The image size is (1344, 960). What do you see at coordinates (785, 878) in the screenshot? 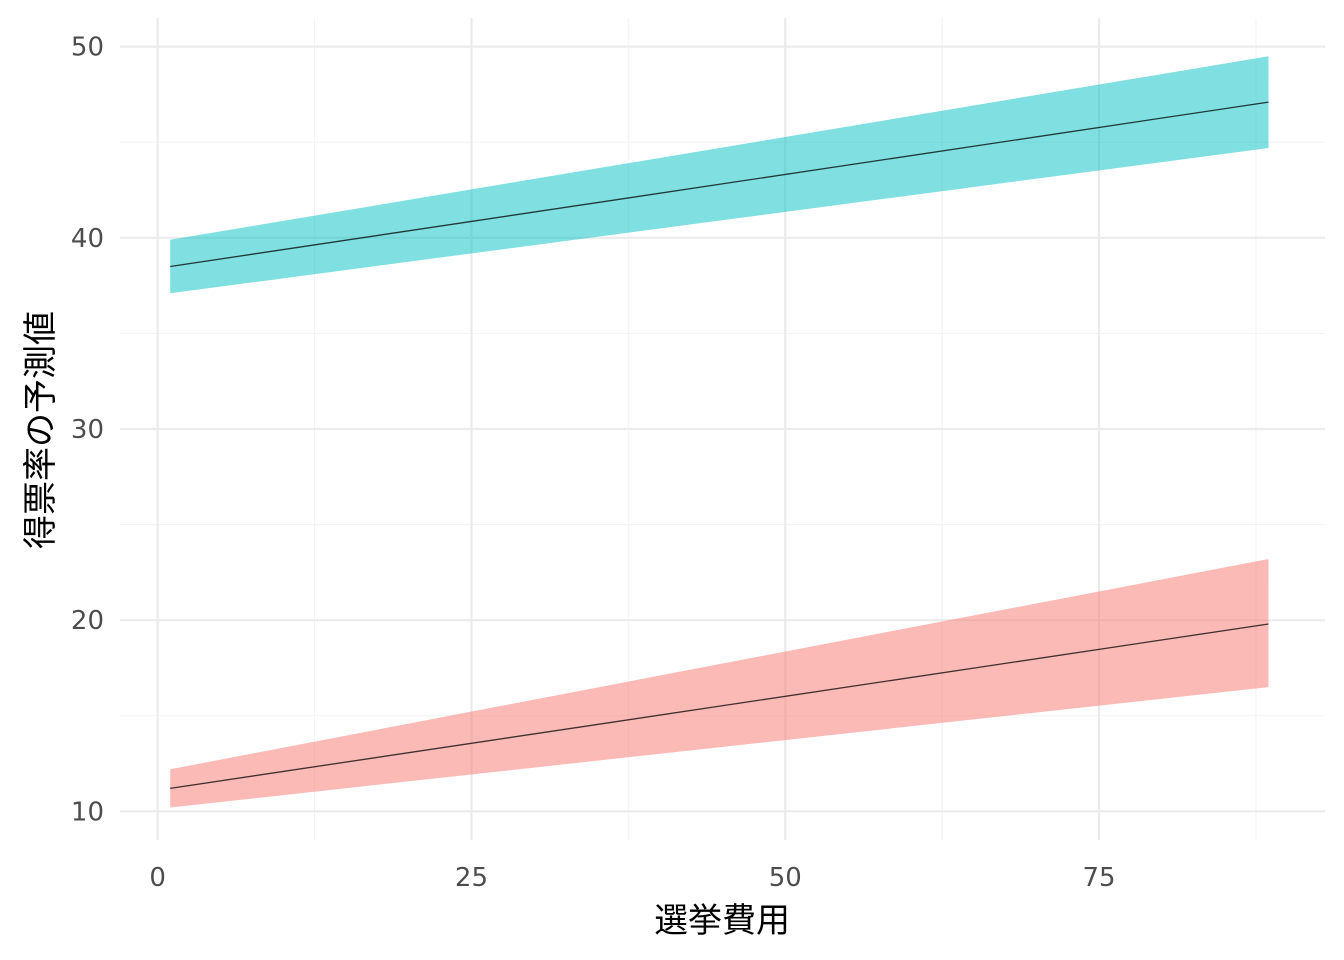
I see `x-tick-label: 50` at bounding box center [785, 878].